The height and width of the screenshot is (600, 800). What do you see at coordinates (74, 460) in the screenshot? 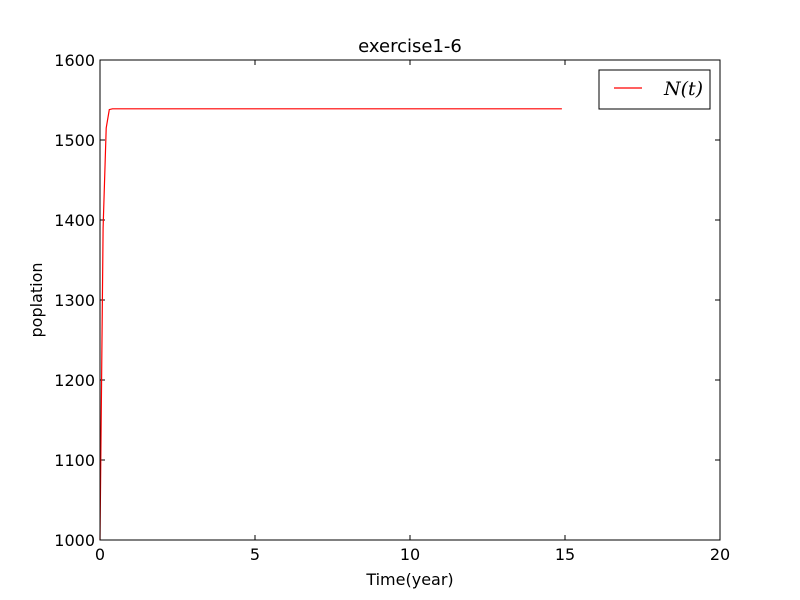
I see `y-tick-label: 1100` at bounding box center [74, 460].